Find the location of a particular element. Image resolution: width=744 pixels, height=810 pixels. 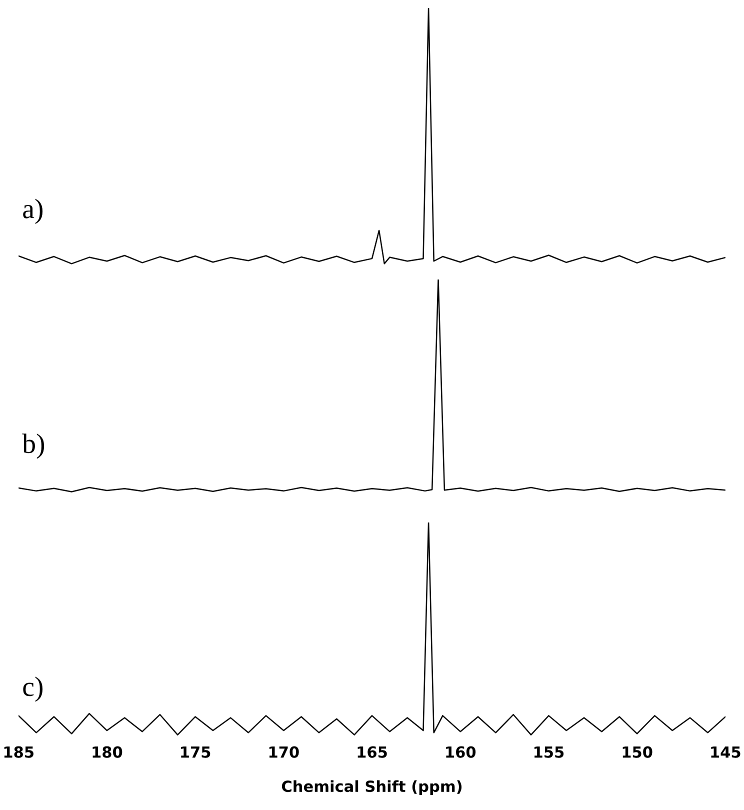

x-tick-label: 145 is located at coordinates (725, 752).